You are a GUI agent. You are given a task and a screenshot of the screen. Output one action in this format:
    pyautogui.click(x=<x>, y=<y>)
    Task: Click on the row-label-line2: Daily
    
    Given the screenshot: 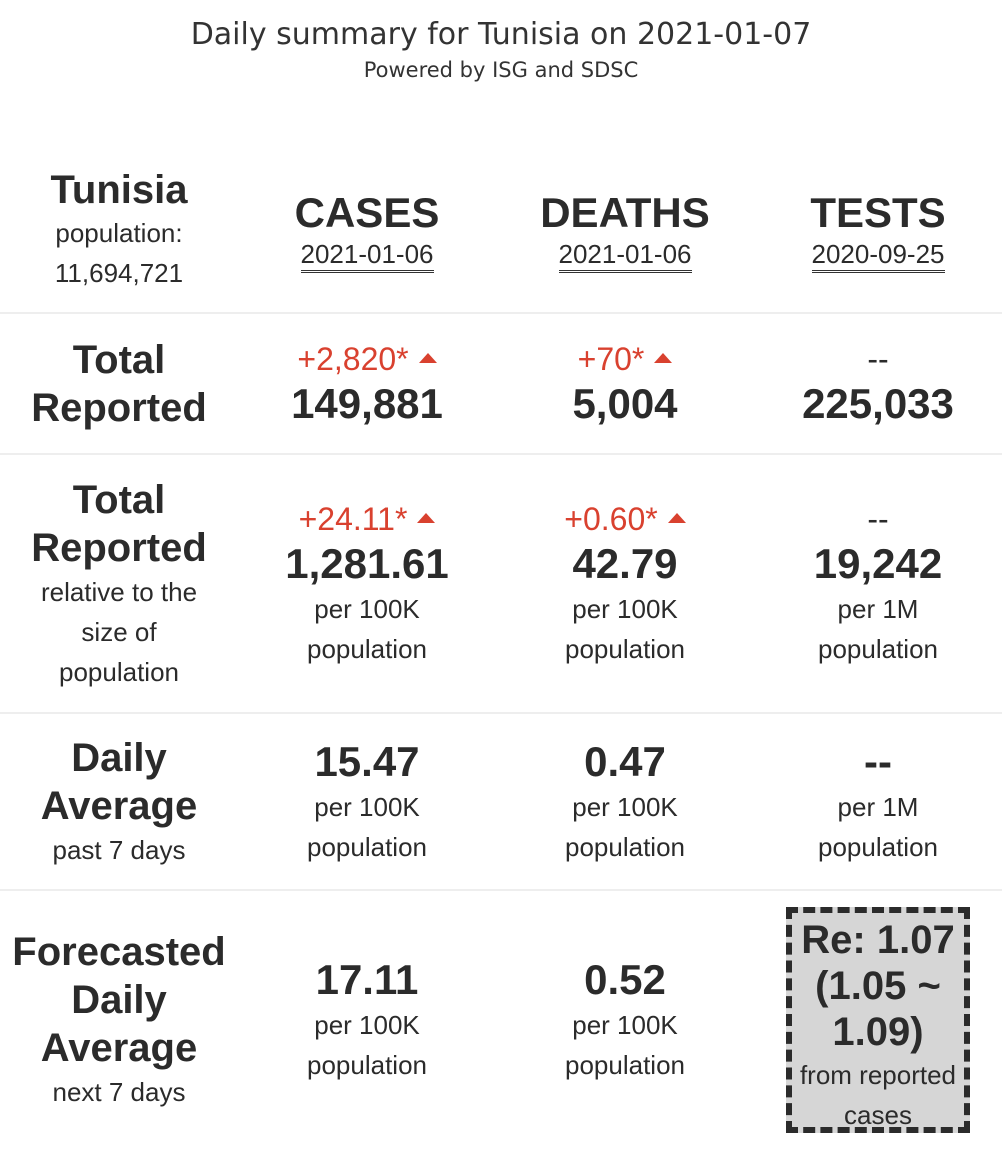 What is the action you would take?
    pyautogui.click(x=119, y=999)
    